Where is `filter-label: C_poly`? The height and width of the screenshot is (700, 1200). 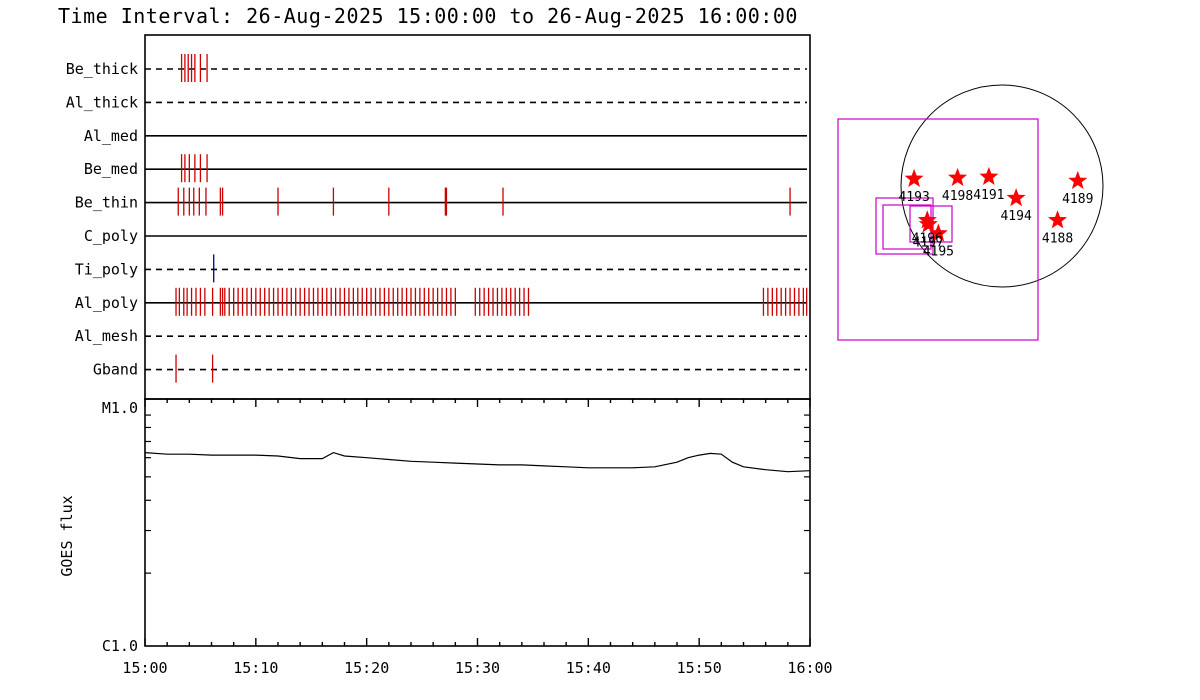 filter-label: C_poly is located at coordinates (111, 236).